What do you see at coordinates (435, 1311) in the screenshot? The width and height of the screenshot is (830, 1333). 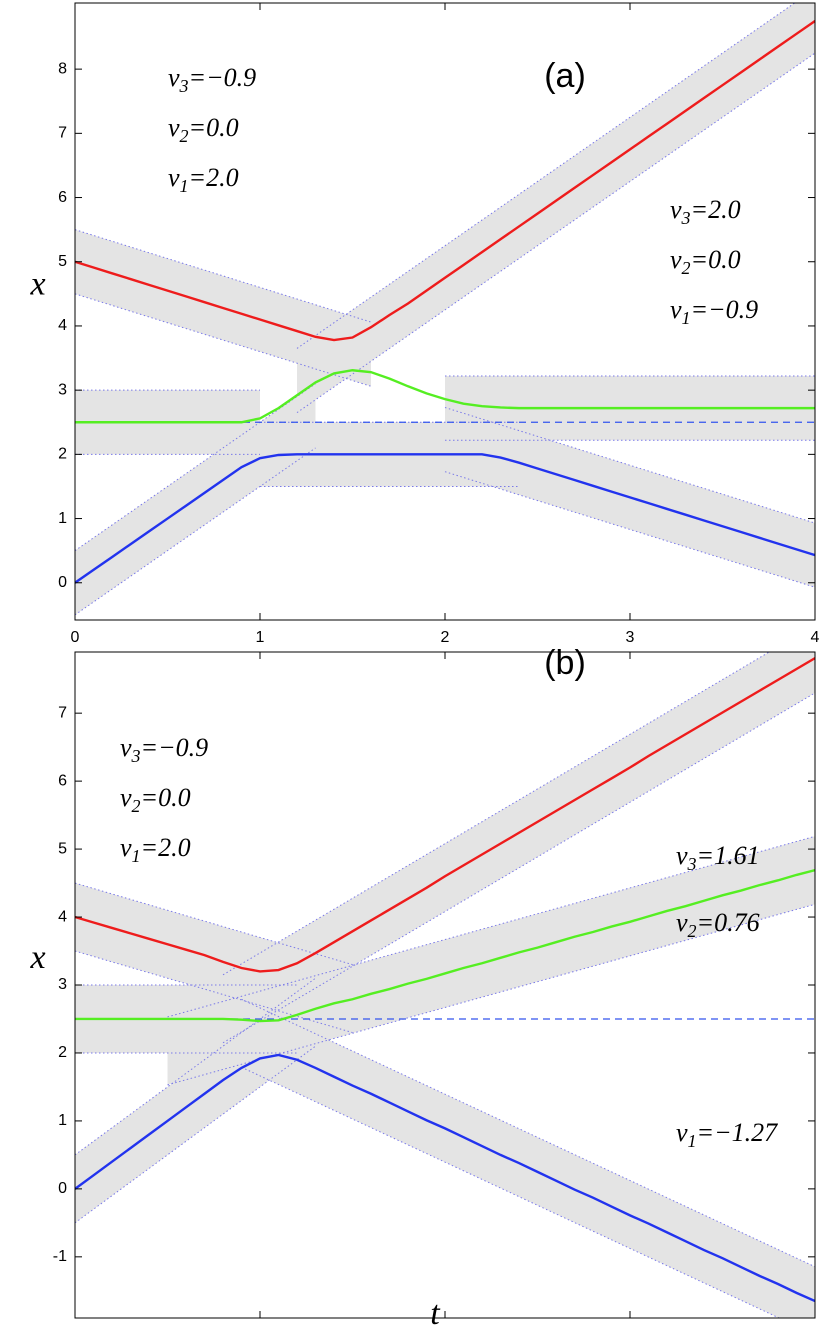 I see `x-axis-label: t` at bounding box center [435, 1311].